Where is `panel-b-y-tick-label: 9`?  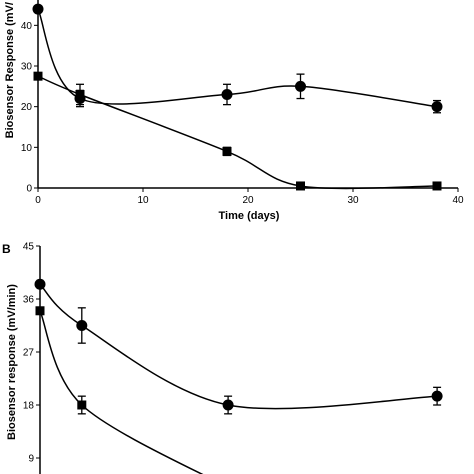 panel-b-y-tick-label: 9 is located at coordinates (31, 459).